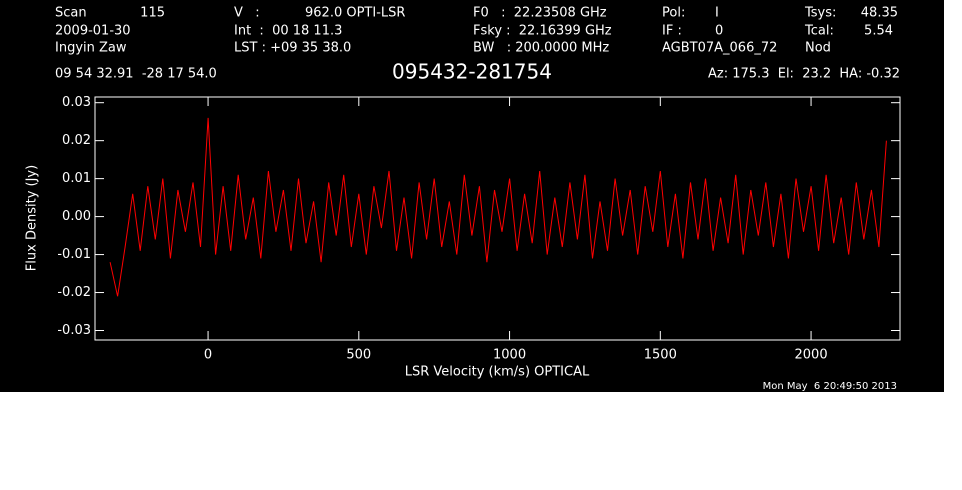  Describe the element at coordinates (76, 178) in the screenshot. I see `y-tick-label: 0.01` at that location.